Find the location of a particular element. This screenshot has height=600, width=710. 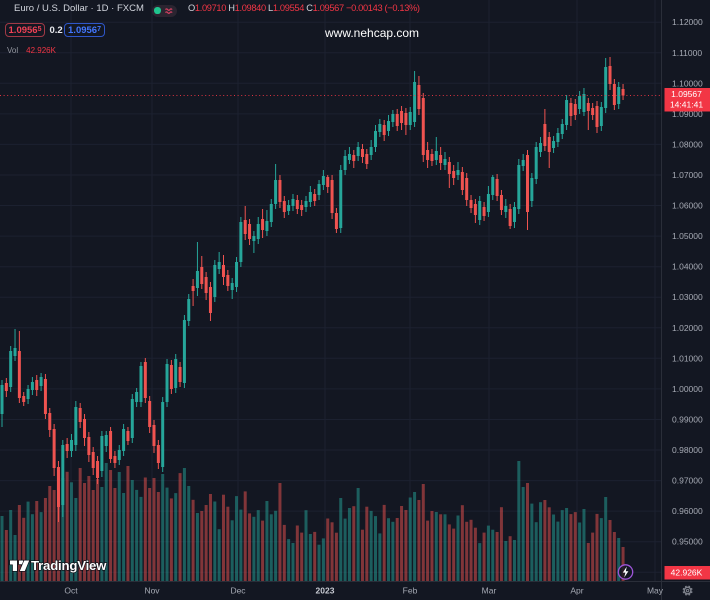

svg-text: Nov is located at coordinates (152, 591).